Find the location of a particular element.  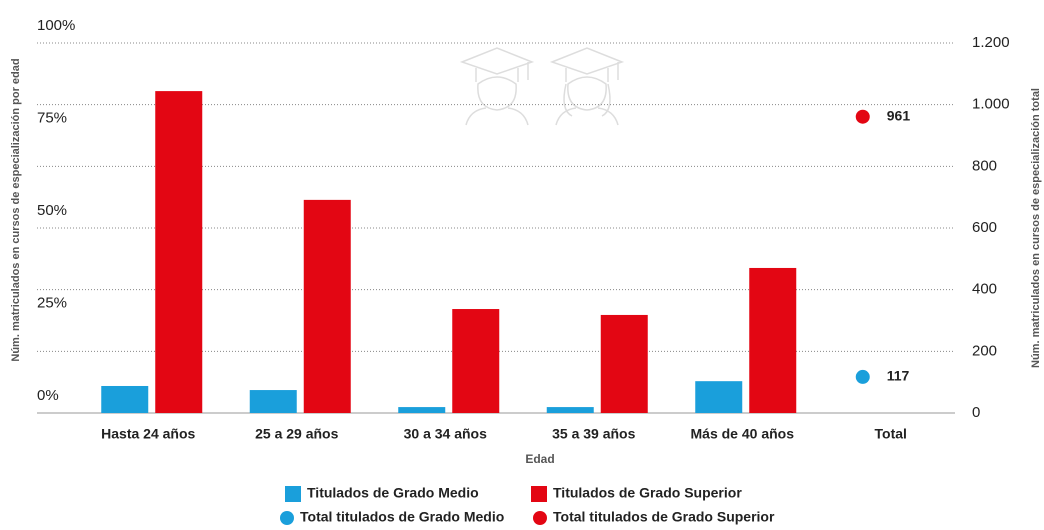

x-tick-label: Más de 40 años is located at coordinates (743, 434).